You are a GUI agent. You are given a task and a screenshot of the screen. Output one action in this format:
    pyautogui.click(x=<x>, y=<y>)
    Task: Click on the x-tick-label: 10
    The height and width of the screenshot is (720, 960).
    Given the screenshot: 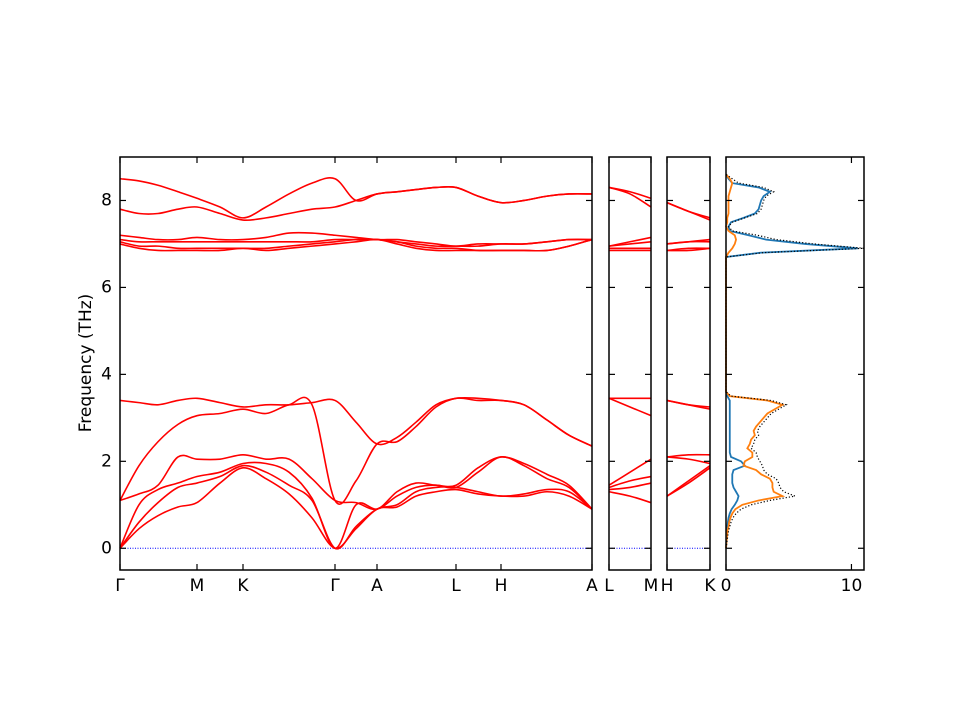 What is the action you would take?
    pyautogui.click(x=852, y=586)
    